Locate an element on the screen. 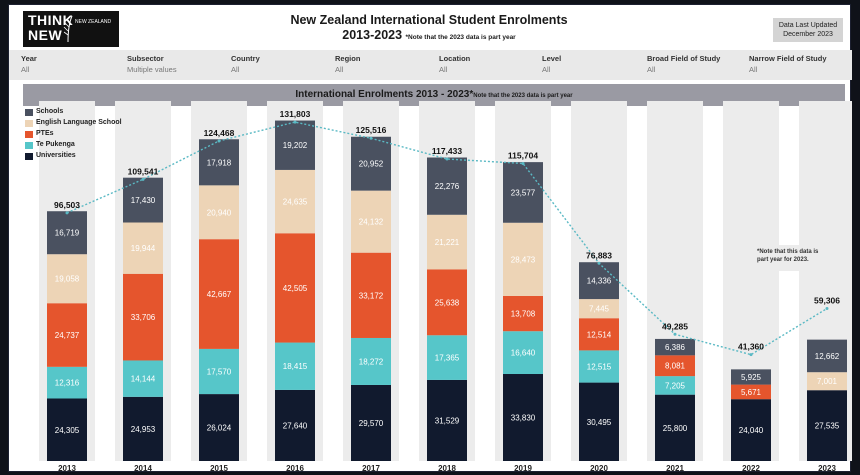 The image size is (860, 475). data-label: 5,925 is located at coordinates (751, 377).